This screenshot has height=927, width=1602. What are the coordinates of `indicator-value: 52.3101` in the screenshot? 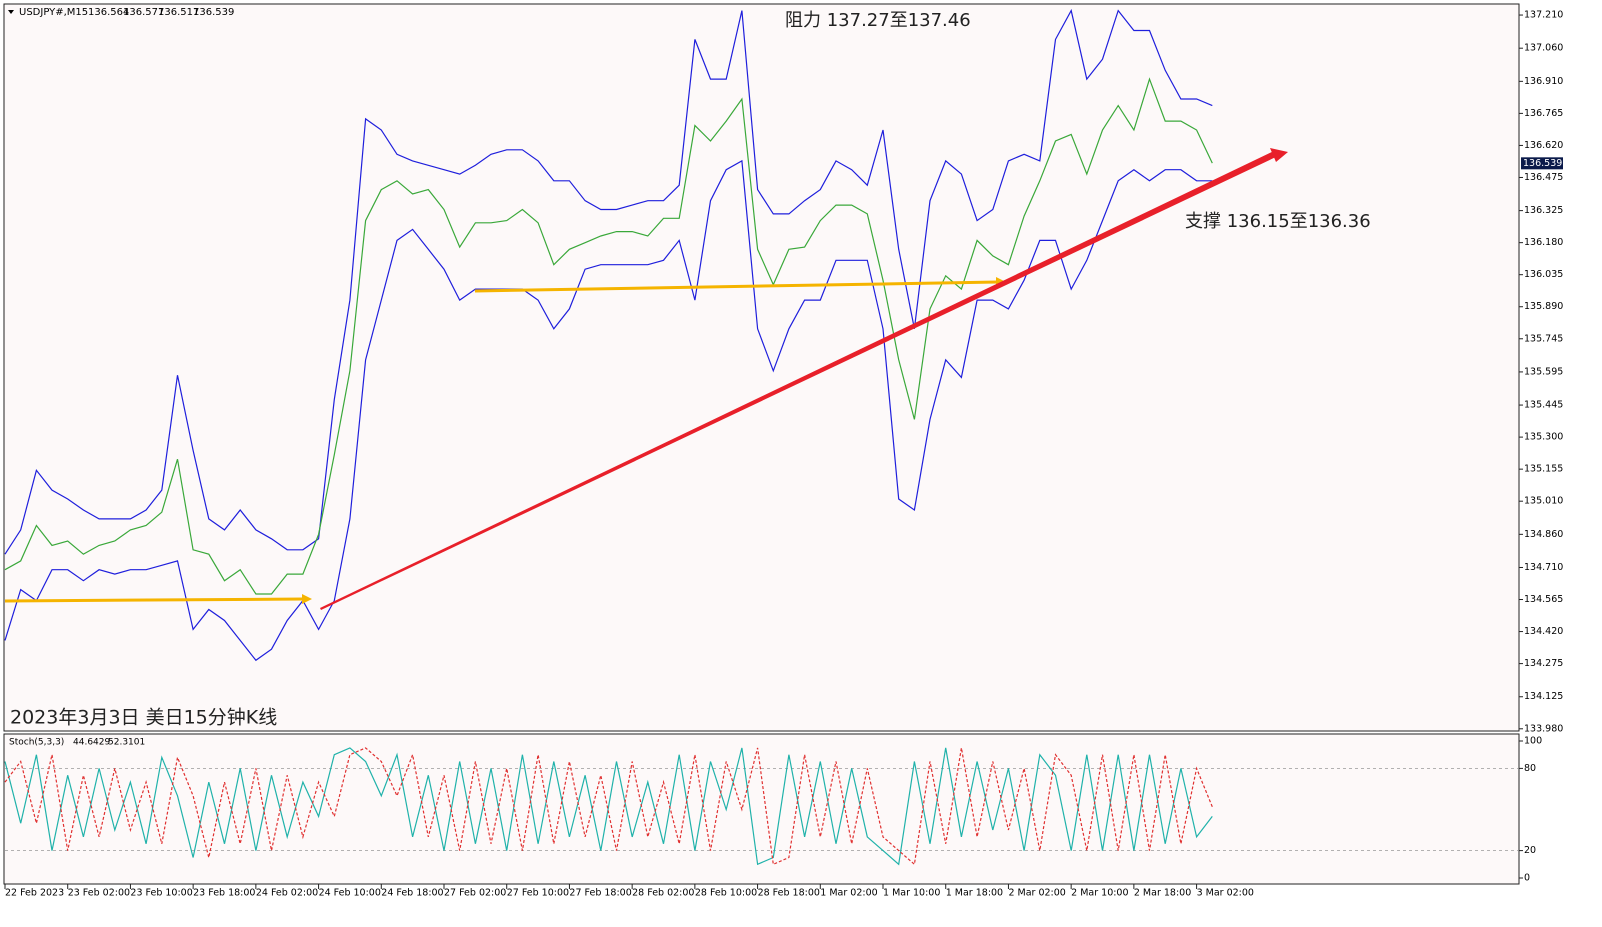 It's located at (126, 743).